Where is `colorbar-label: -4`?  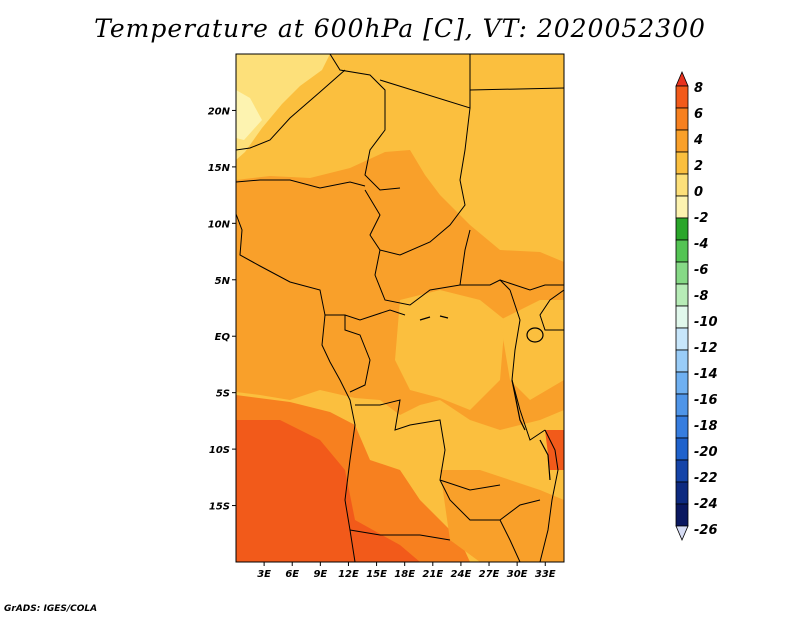
colorbar-label: -4 is located at coordinates (701, 244).